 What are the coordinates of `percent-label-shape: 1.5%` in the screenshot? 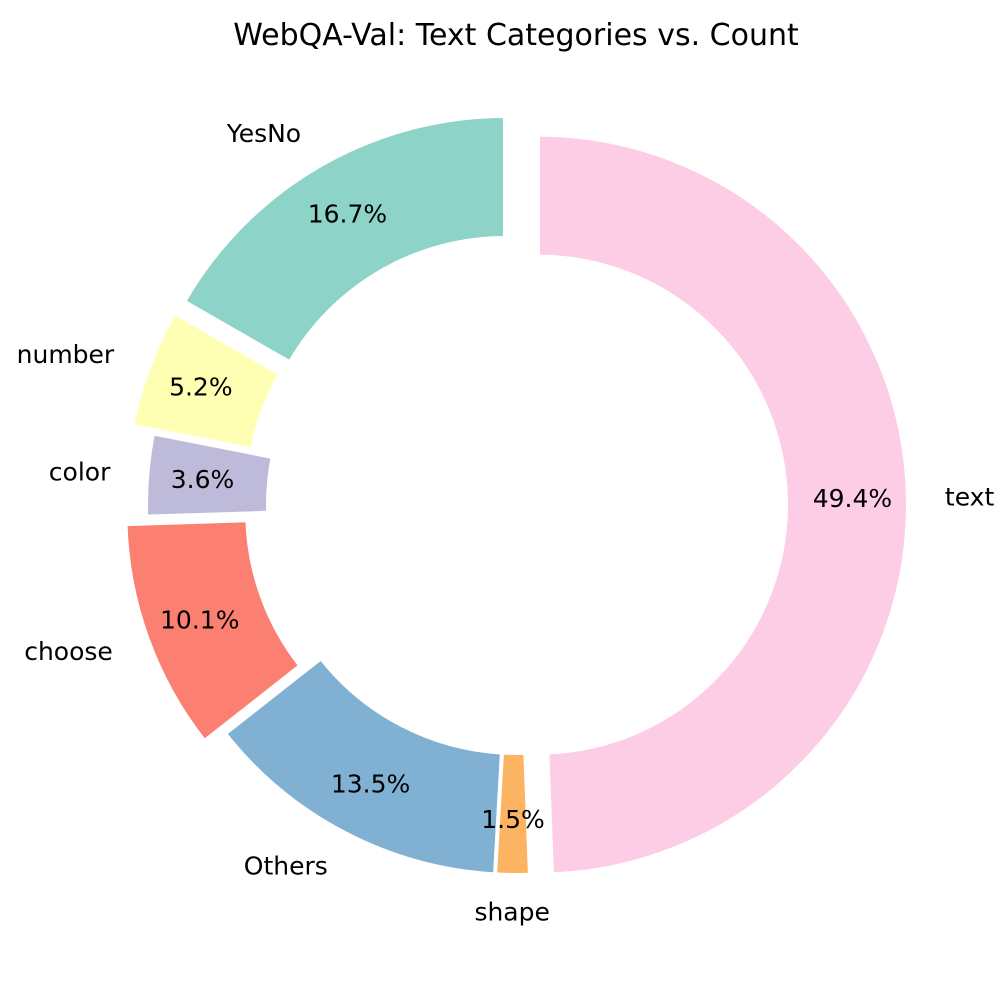 It's located at (513, 819).